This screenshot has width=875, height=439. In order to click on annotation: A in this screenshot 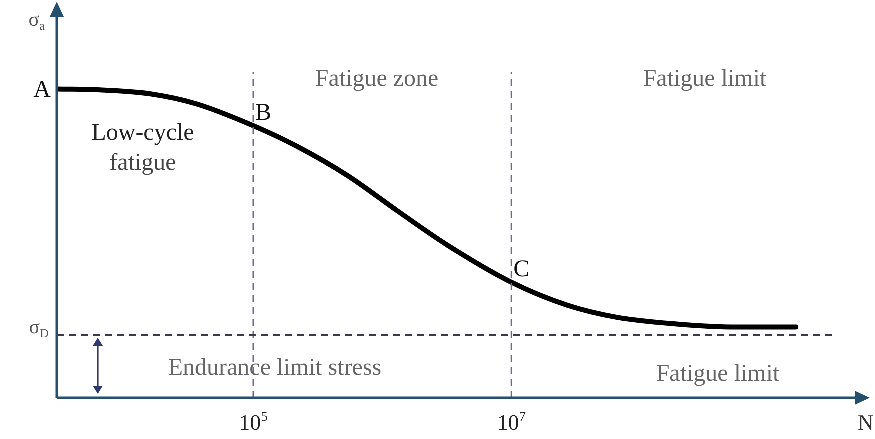, I will do `click(43, 90)`.